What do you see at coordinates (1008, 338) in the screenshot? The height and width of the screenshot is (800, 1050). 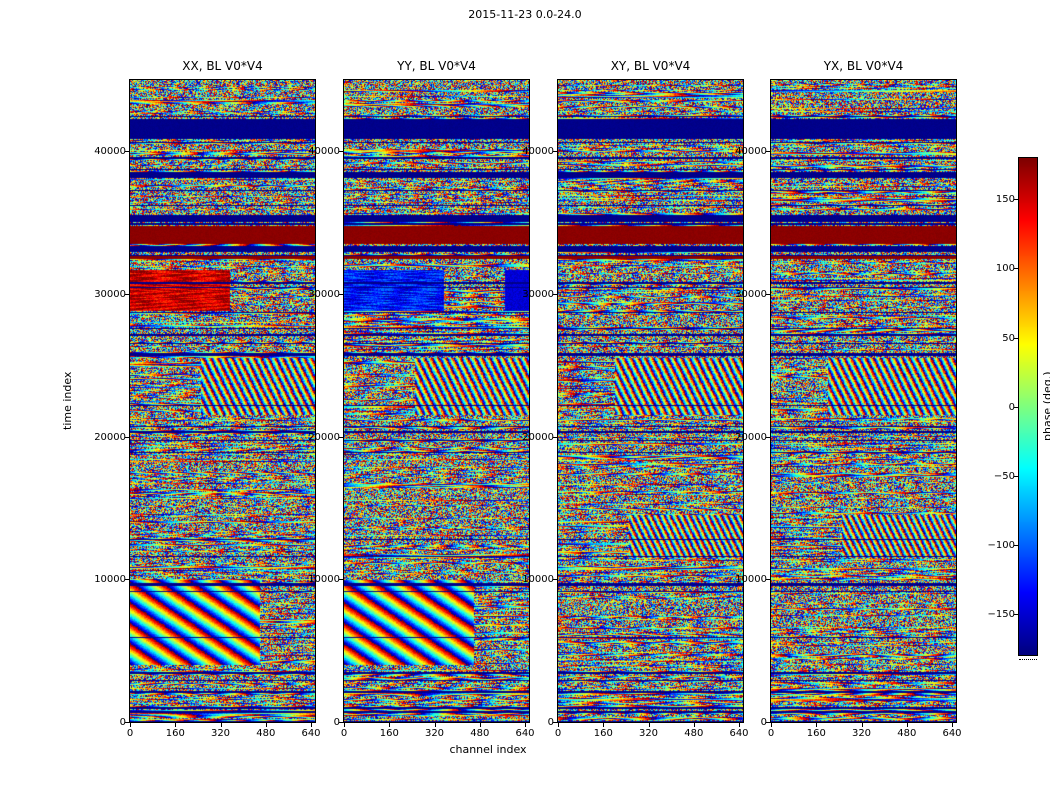 I see `colorbar-tick-label: 50` at bounding box center [1008, 338].